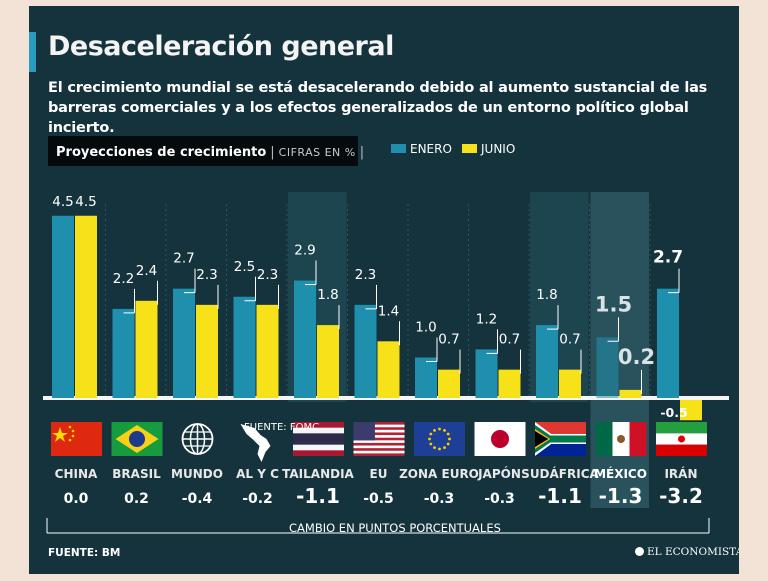 This screenshot has width=768, height=581. I want to click on legend-swatch-enero, so click(398, 148).